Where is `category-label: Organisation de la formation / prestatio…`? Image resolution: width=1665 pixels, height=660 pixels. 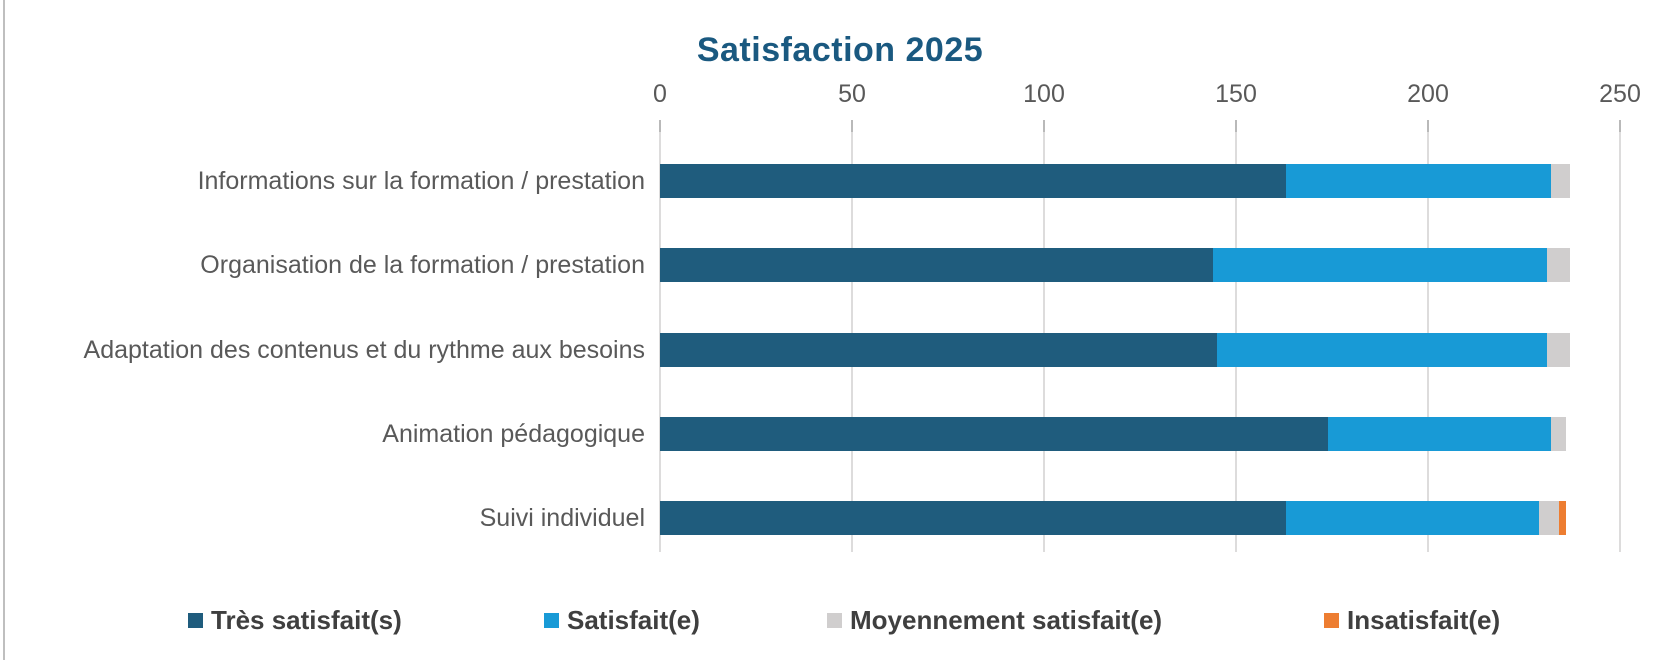 category-label: Organisation de la formation / prestatio… is located at coordinates (422, 265).